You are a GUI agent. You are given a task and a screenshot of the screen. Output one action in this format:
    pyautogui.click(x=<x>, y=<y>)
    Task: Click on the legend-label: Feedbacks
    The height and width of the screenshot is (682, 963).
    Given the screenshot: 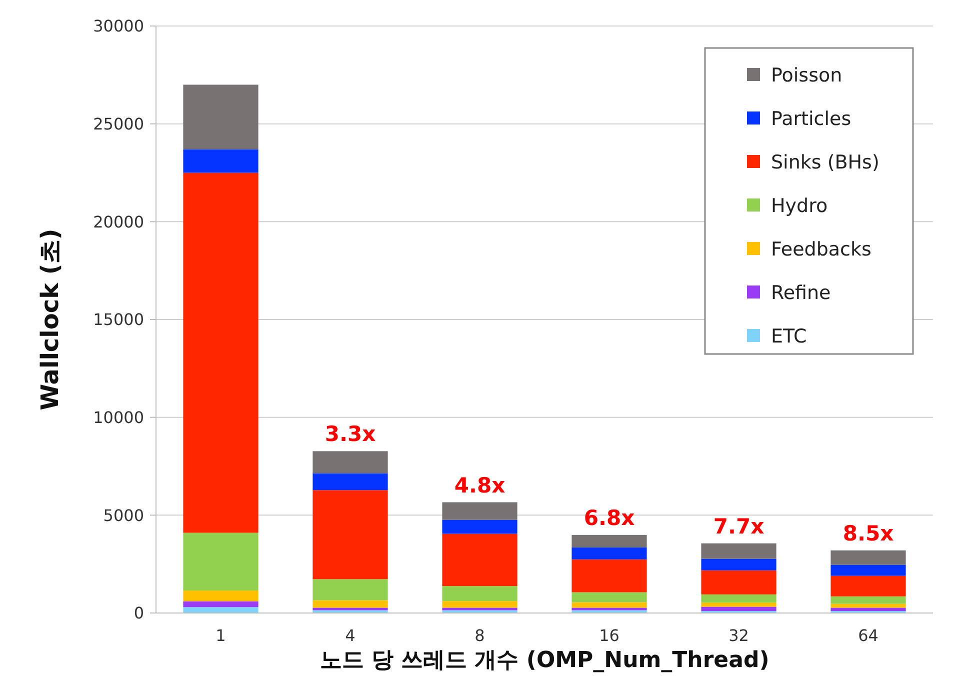 What is the action you would take?
    pyautogui.click(x=821, y=249)
    